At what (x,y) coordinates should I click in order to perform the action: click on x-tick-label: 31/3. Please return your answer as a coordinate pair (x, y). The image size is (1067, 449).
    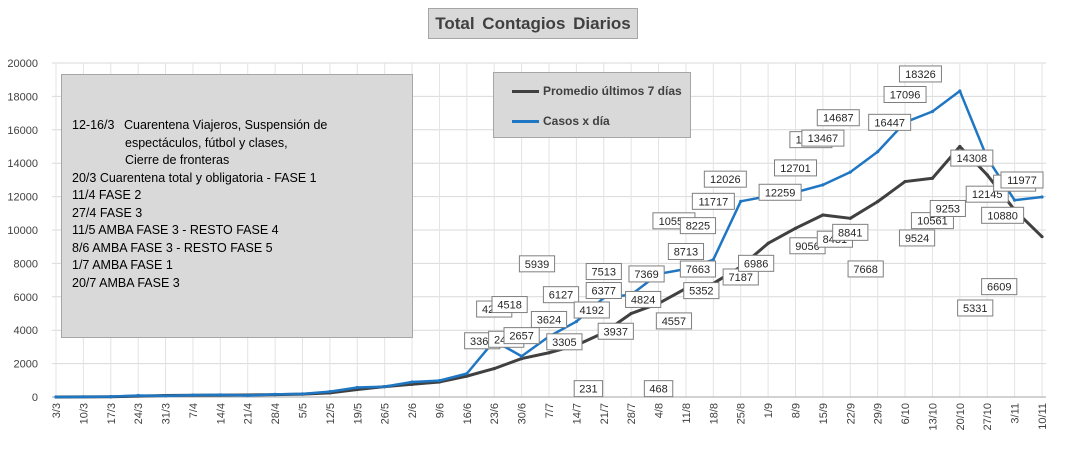
    Looking at the image, I should click on (167, 413).